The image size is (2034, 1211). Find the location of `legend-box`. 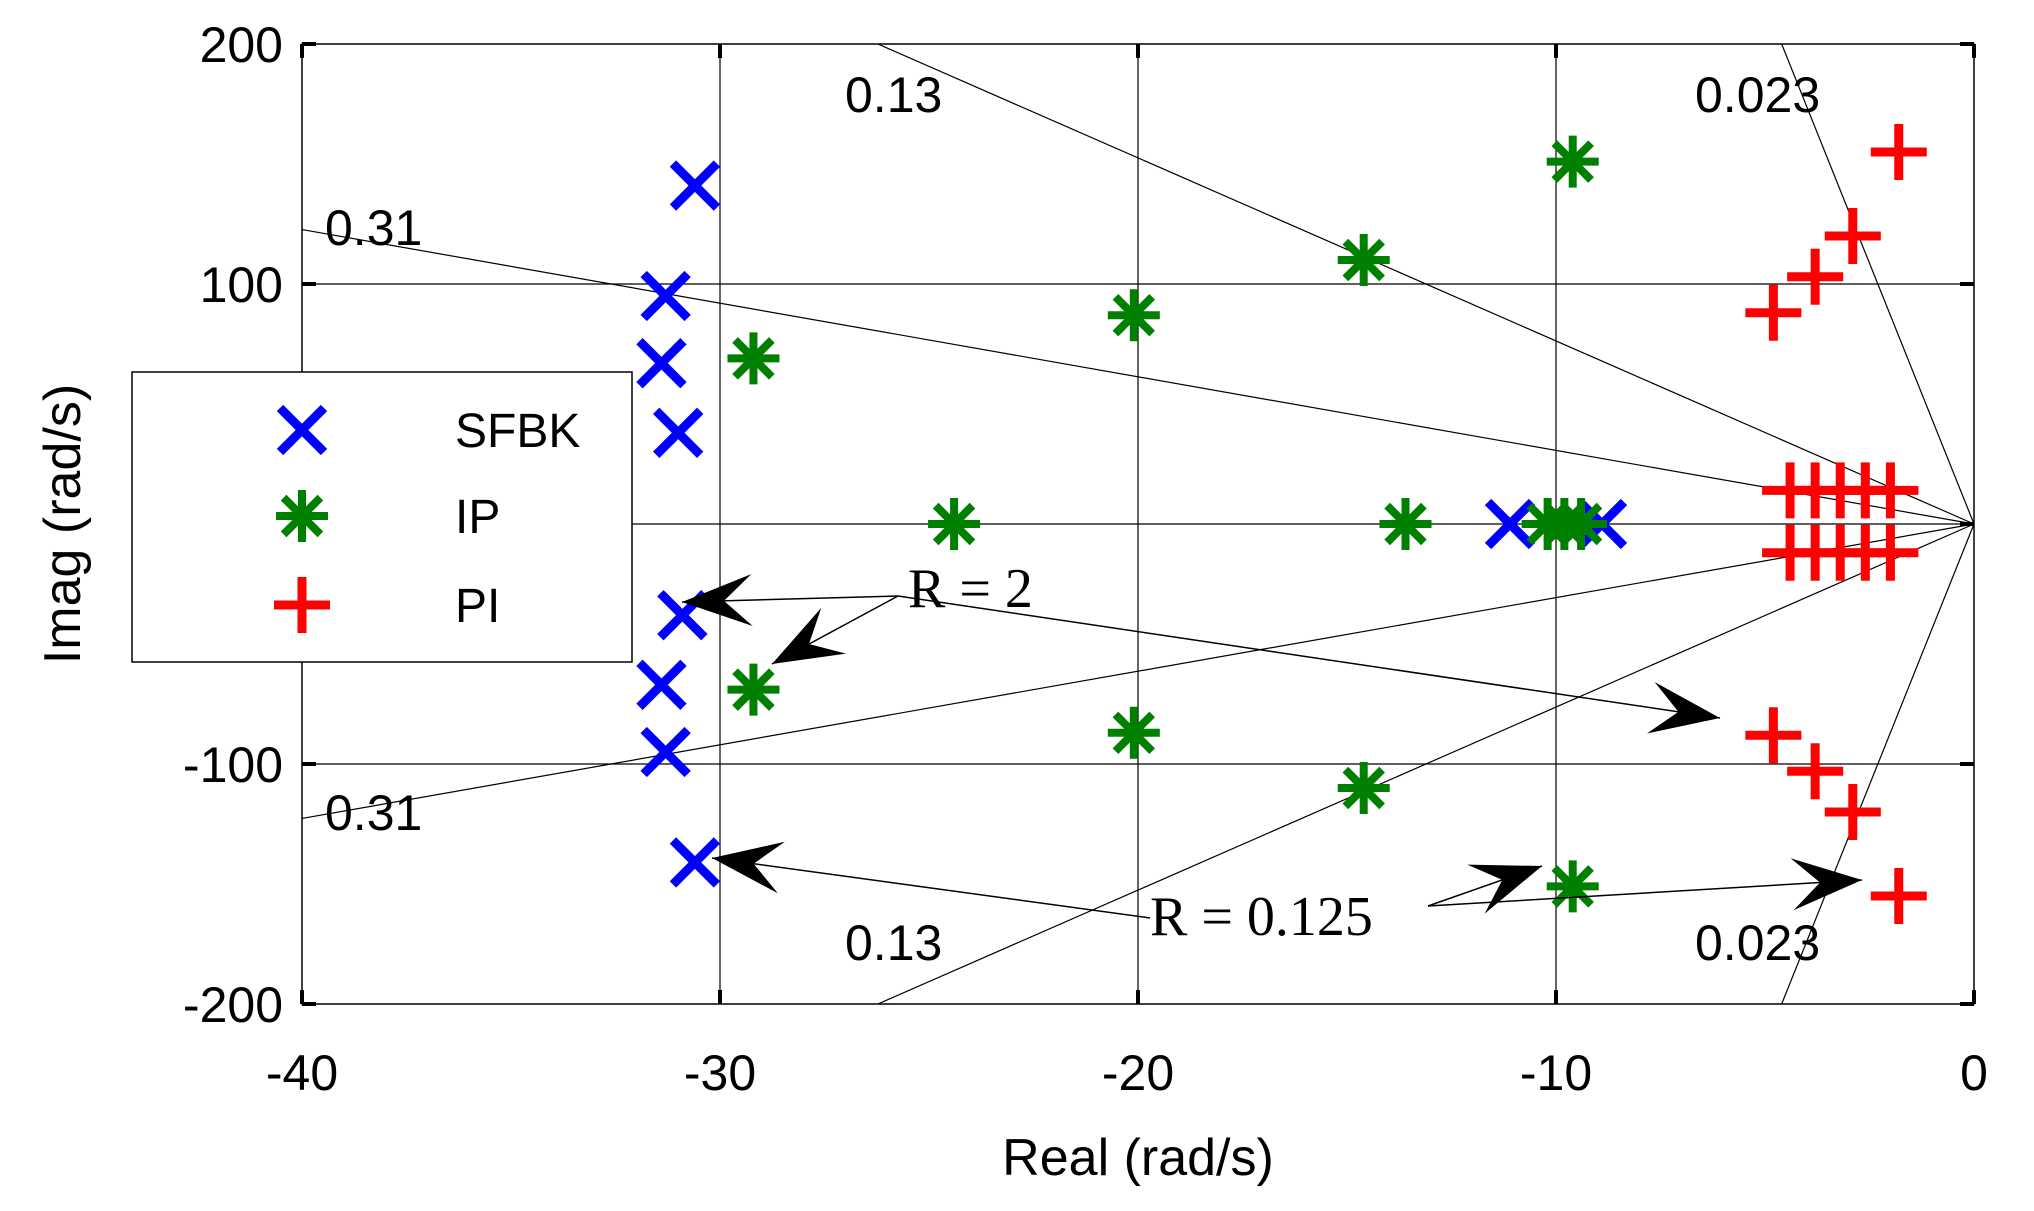

legend-box is located at coordinates (382, 517).